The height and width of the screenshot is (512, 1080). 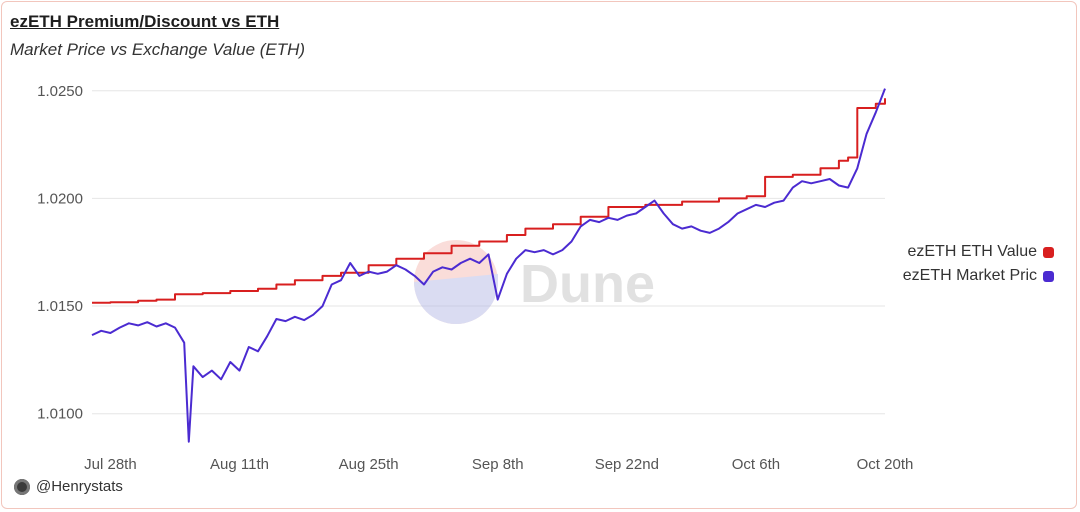 What do you see at coordinates (60, 91) in the screenshot?
I see `y-tick-label: 1.0250` at bounding box center [60, 91].